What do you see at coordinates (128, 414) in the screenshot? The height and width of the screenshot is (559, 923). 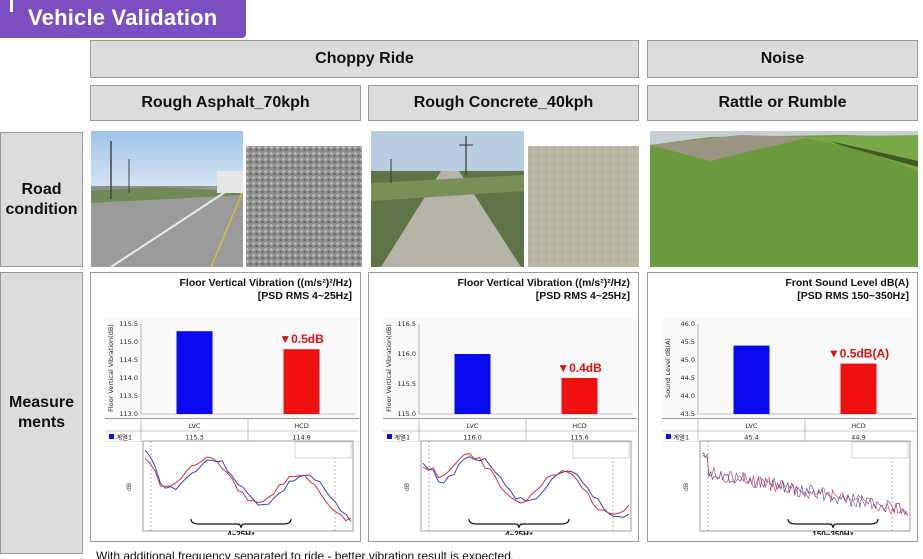 I see `y-tick-label: 113.0` at bounding box center [128, 414].